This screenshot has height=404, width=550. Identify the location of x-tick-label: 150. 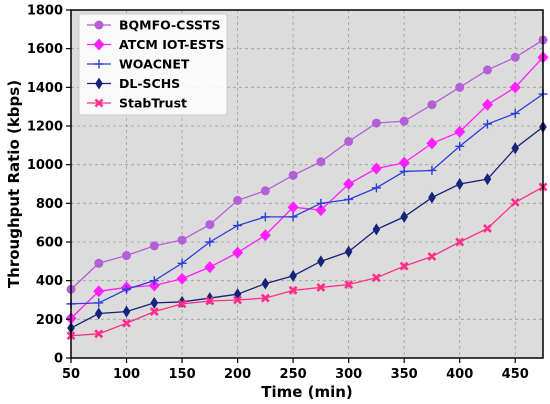
(181, 374).